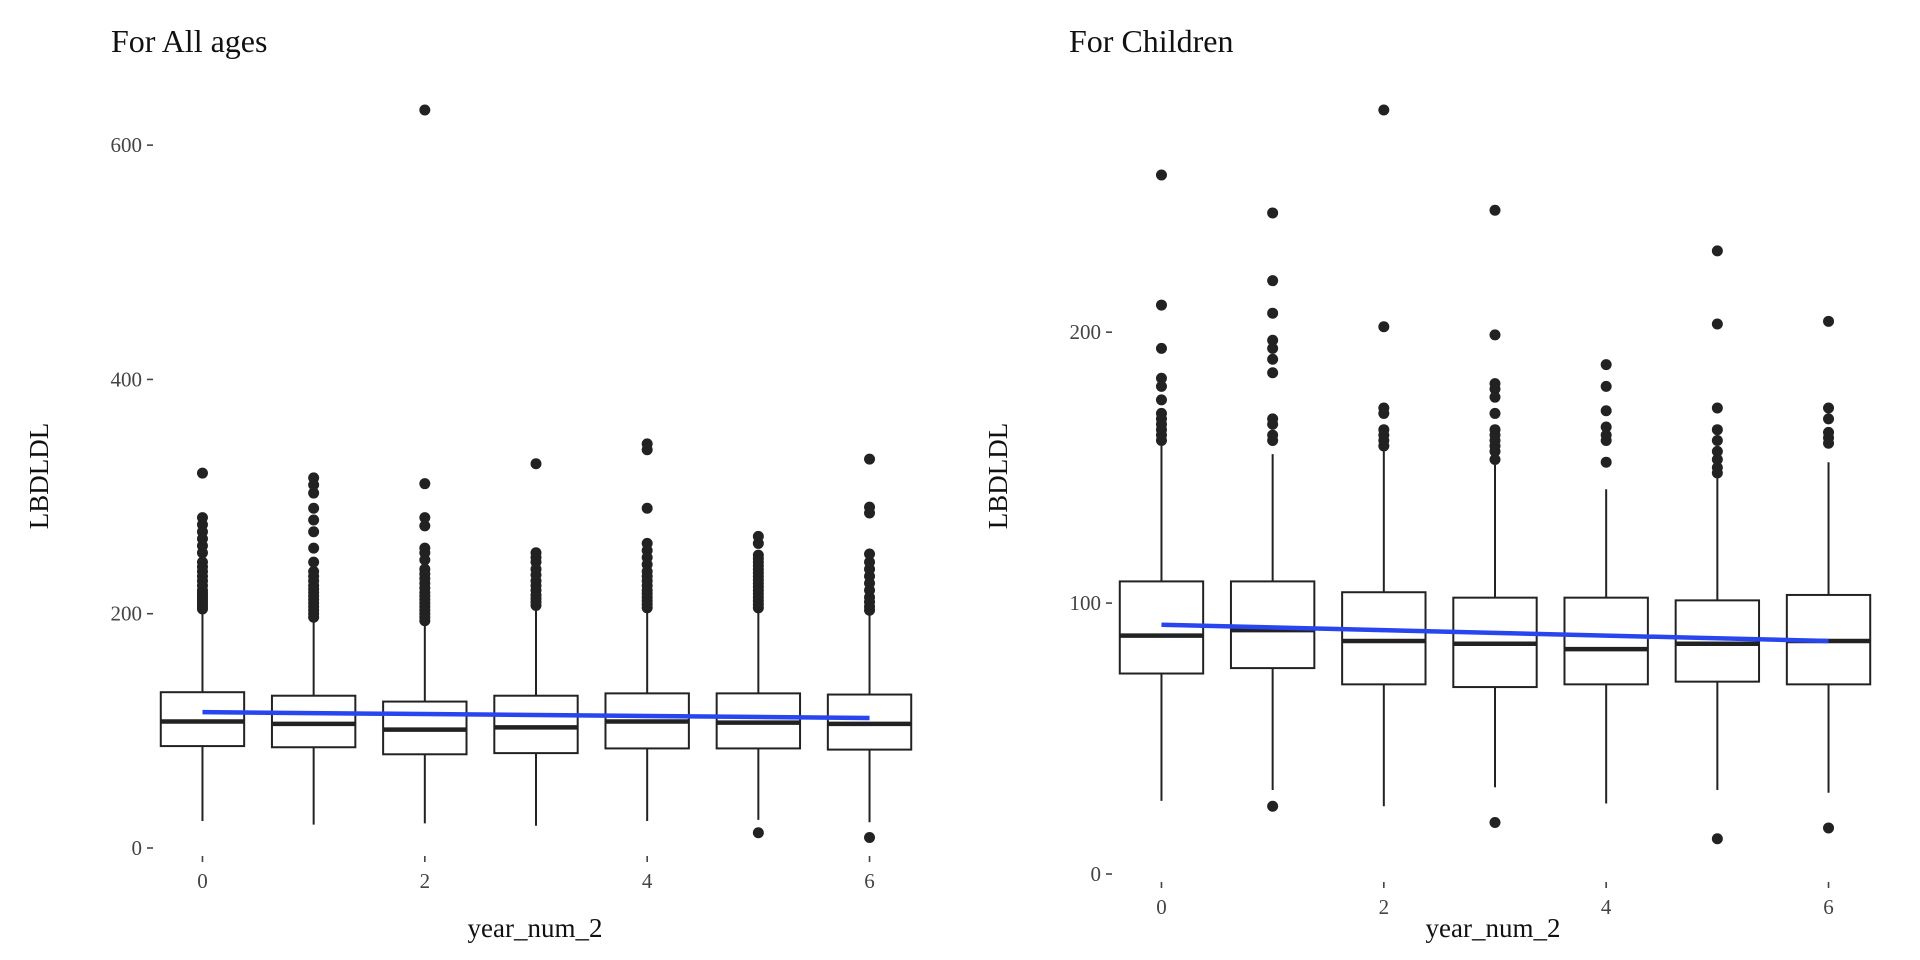  Describe the element at coordinates (1151, 41) in the screenshot. I see `chart-title: For Children` at that location.